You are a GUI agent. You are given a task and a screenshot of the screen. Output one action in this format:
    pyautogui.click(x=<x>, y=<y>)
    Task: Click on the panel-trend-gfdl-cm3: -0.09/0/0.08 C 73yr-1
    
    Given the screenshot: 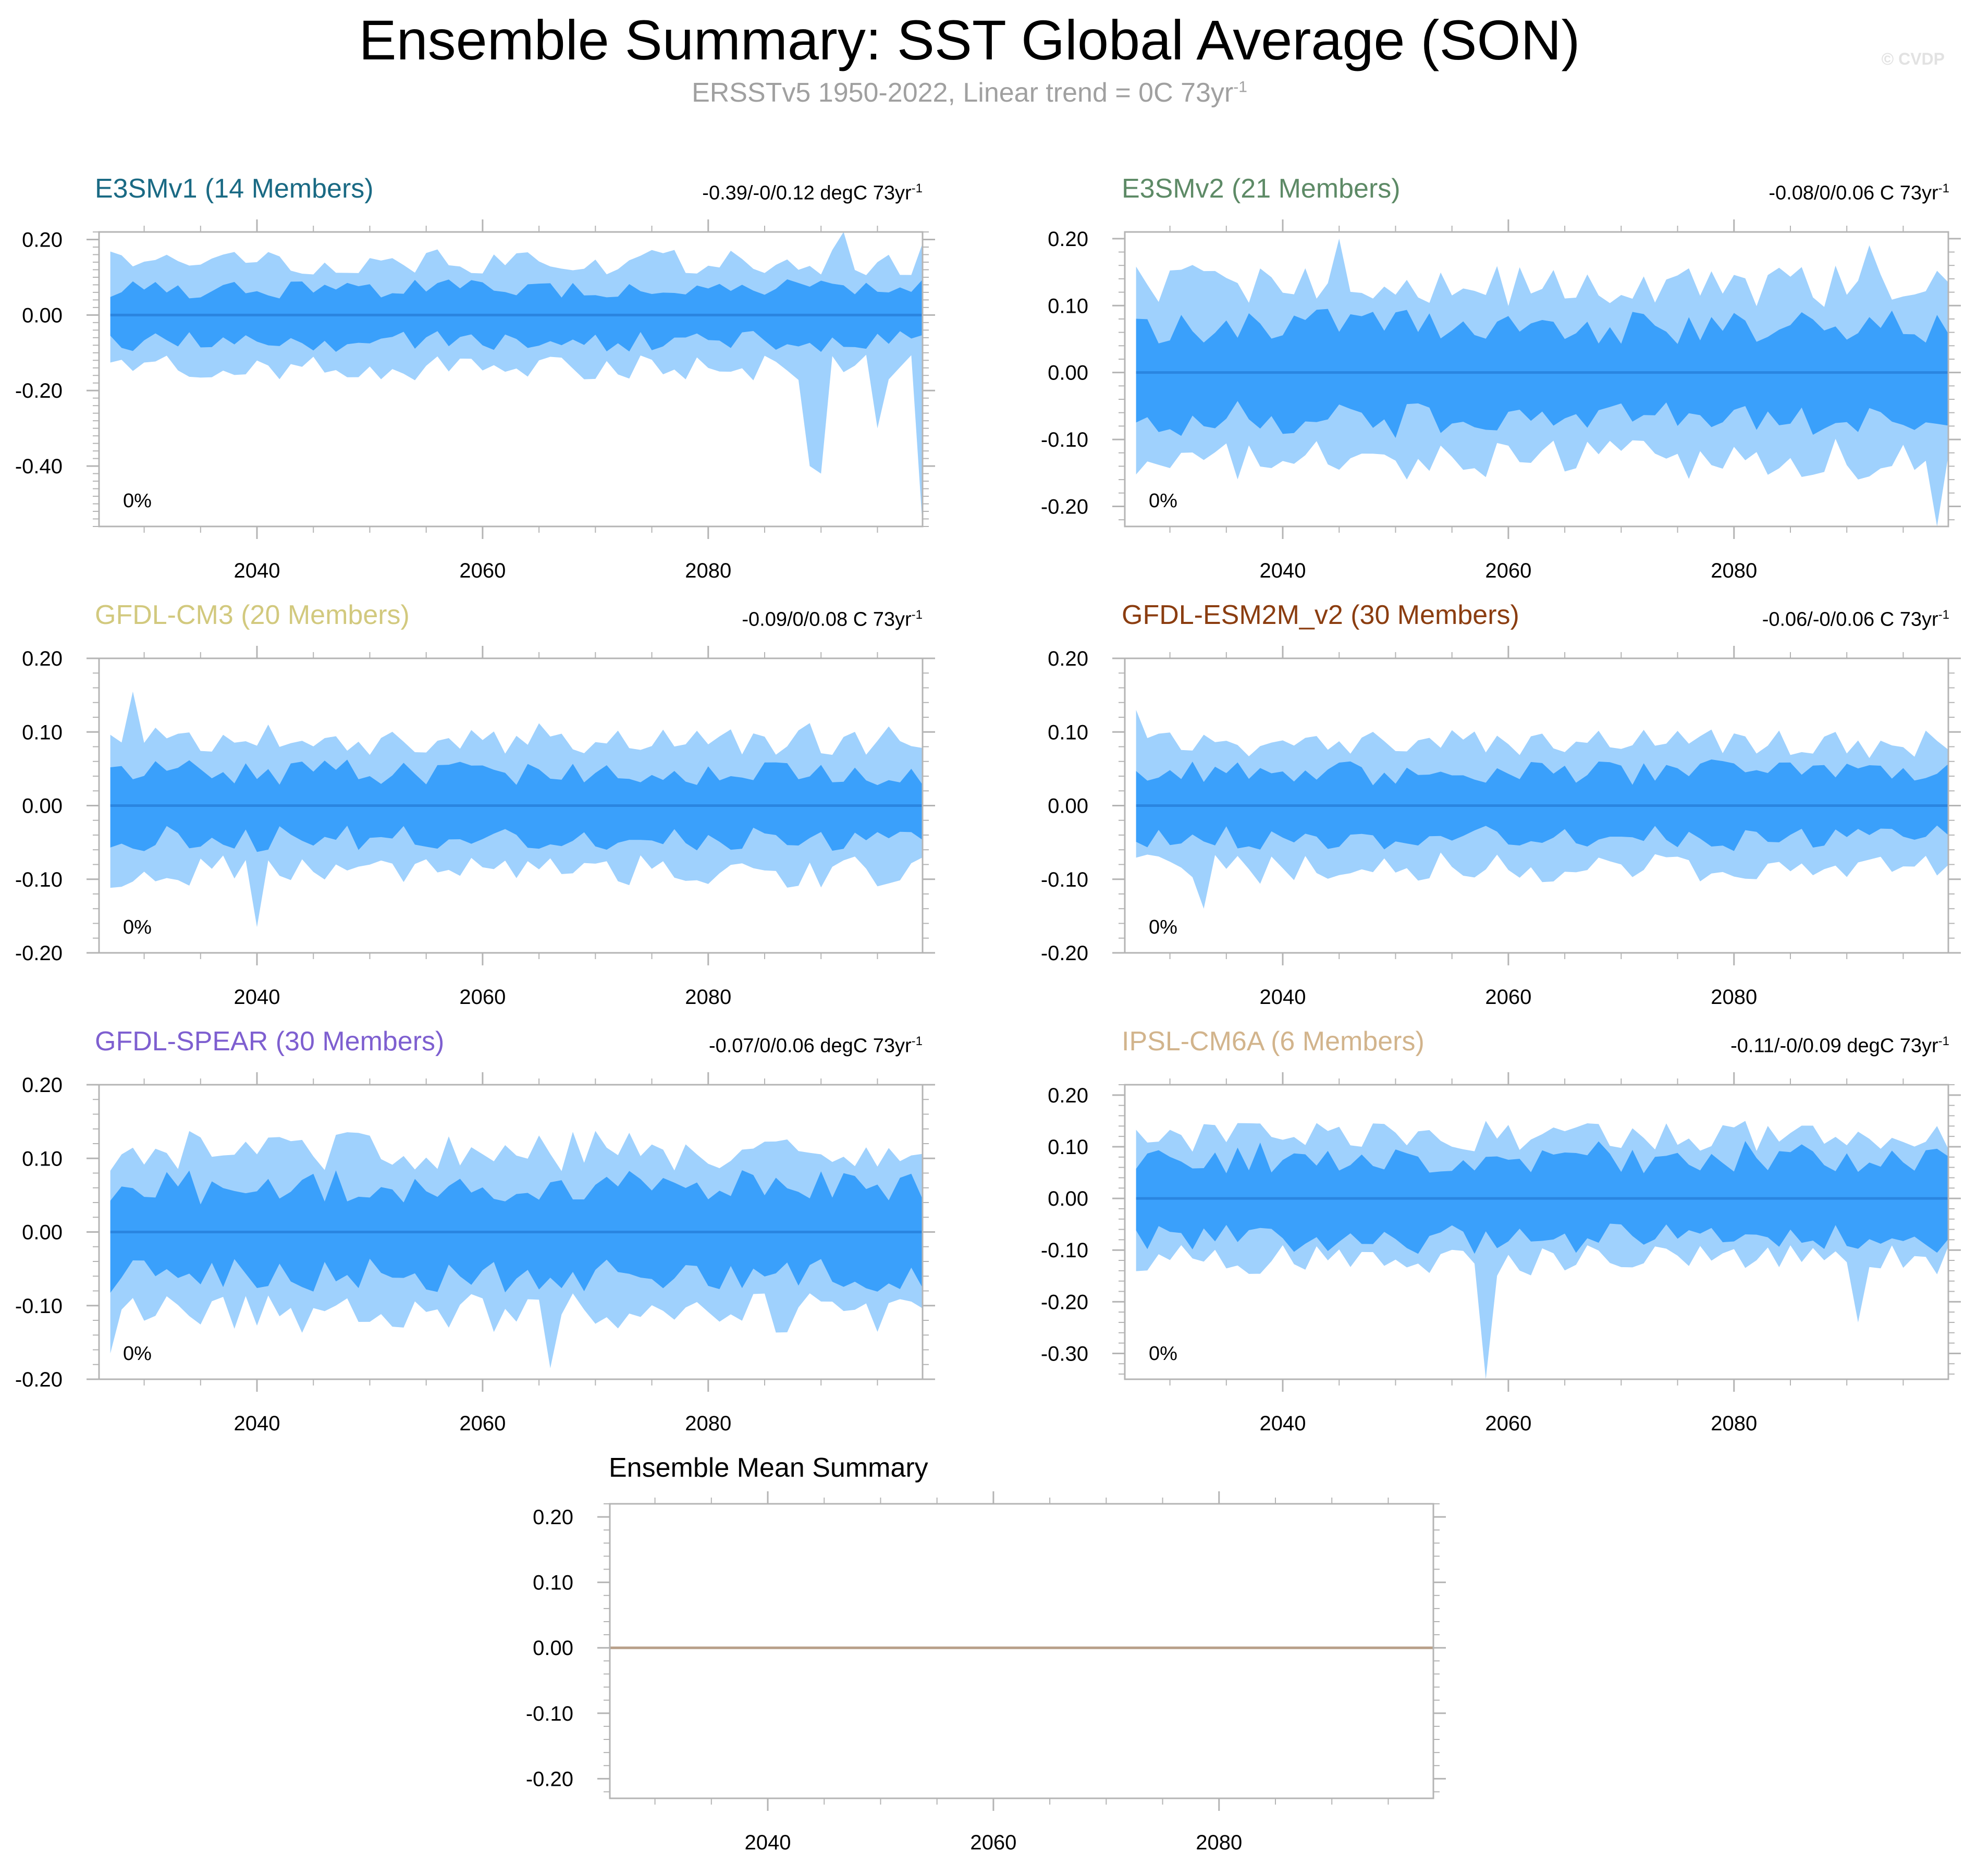 What is the action you would take?
    pyautogui.click(x=832, y=619)
    